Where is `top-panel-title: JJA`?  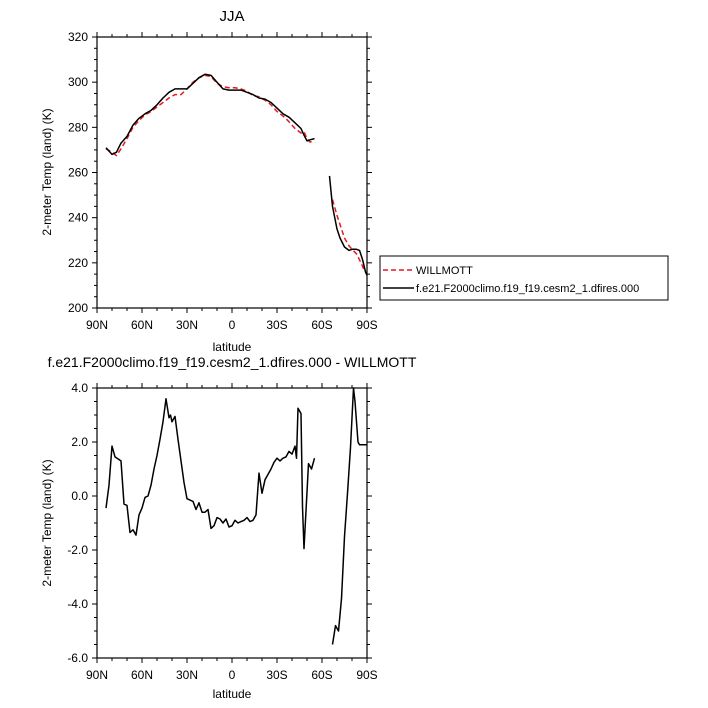 top-panel-title: JJA is located at coordinates (231, 16).